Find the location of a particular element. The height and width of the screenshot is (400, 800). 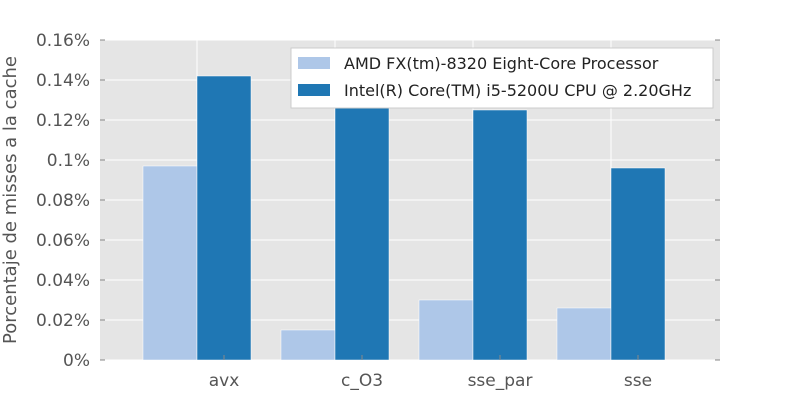

y-tick-label: 0.12% is located at coordinates (63, 121).